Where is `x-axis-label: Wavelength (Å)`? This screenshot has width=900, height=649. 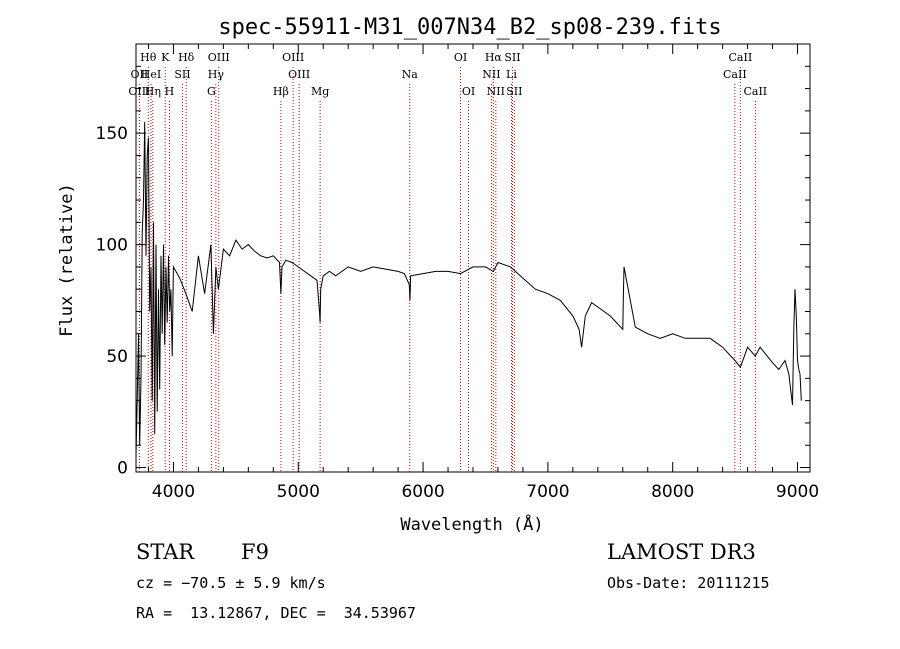 x-axis-label: Wavelength (Å) is located at coordinates (471, 524).